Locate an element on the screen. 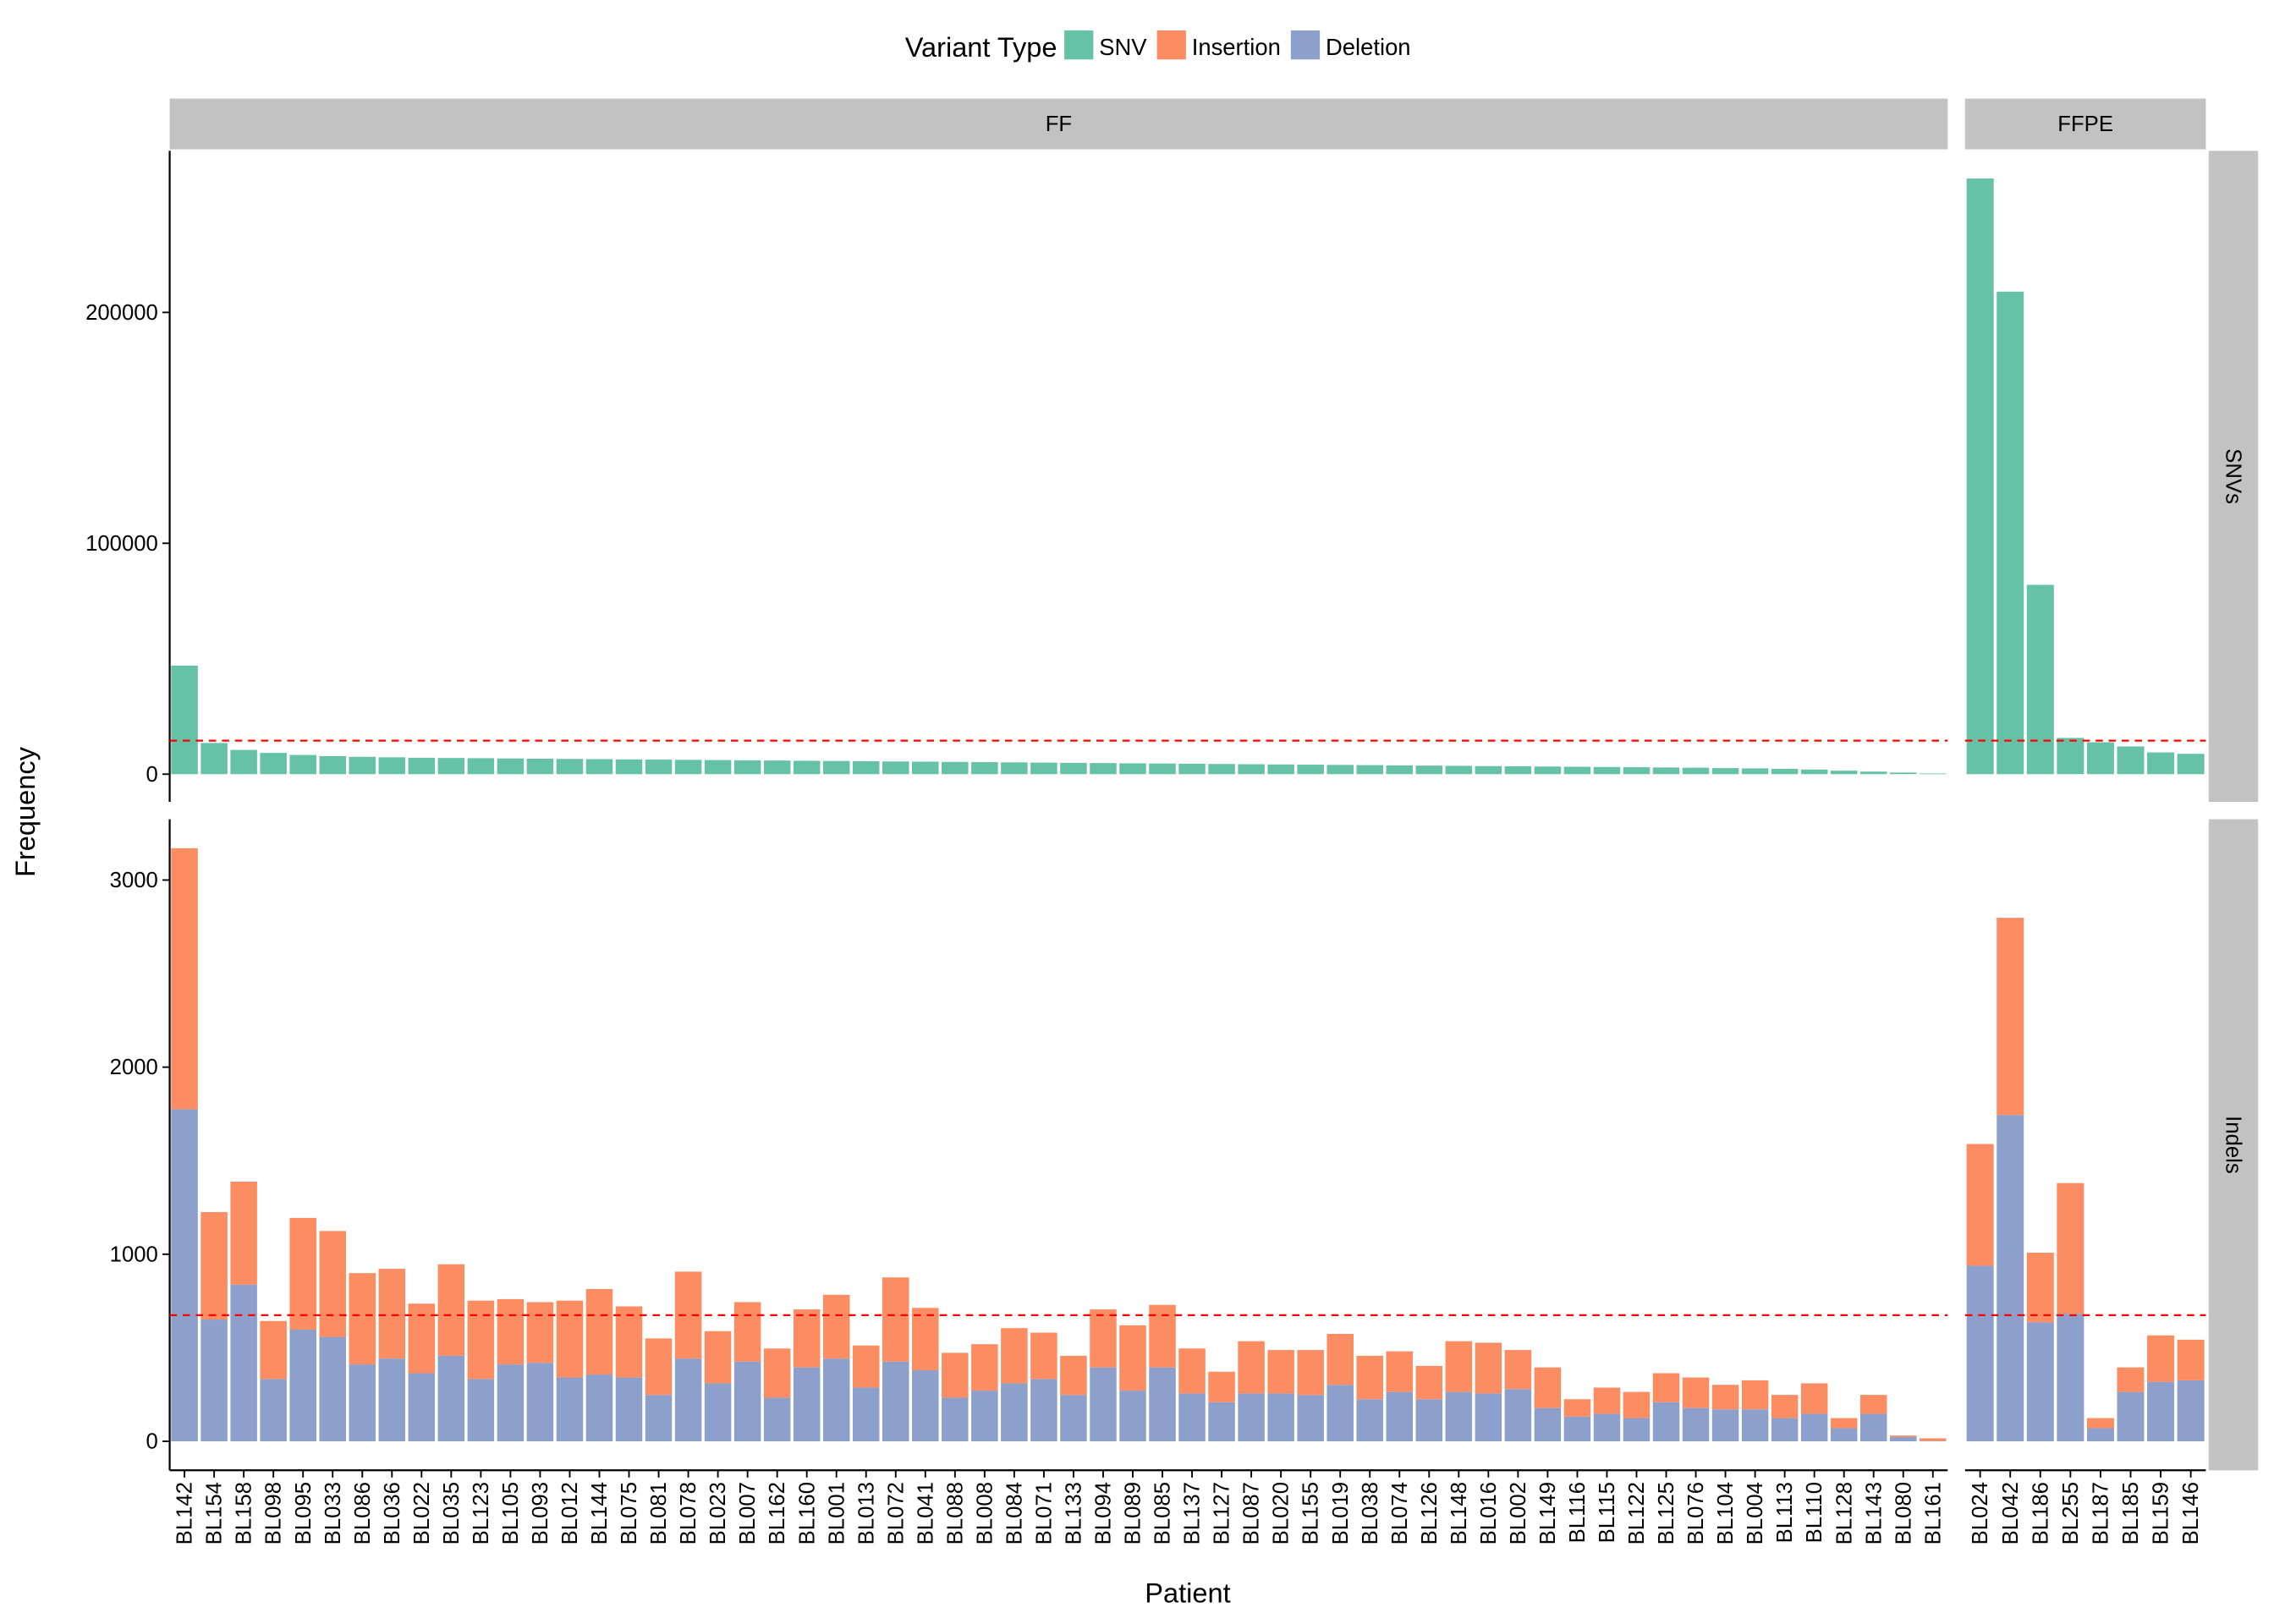  x-tick-label: BL089 is located at coordinates (1133, 1513).